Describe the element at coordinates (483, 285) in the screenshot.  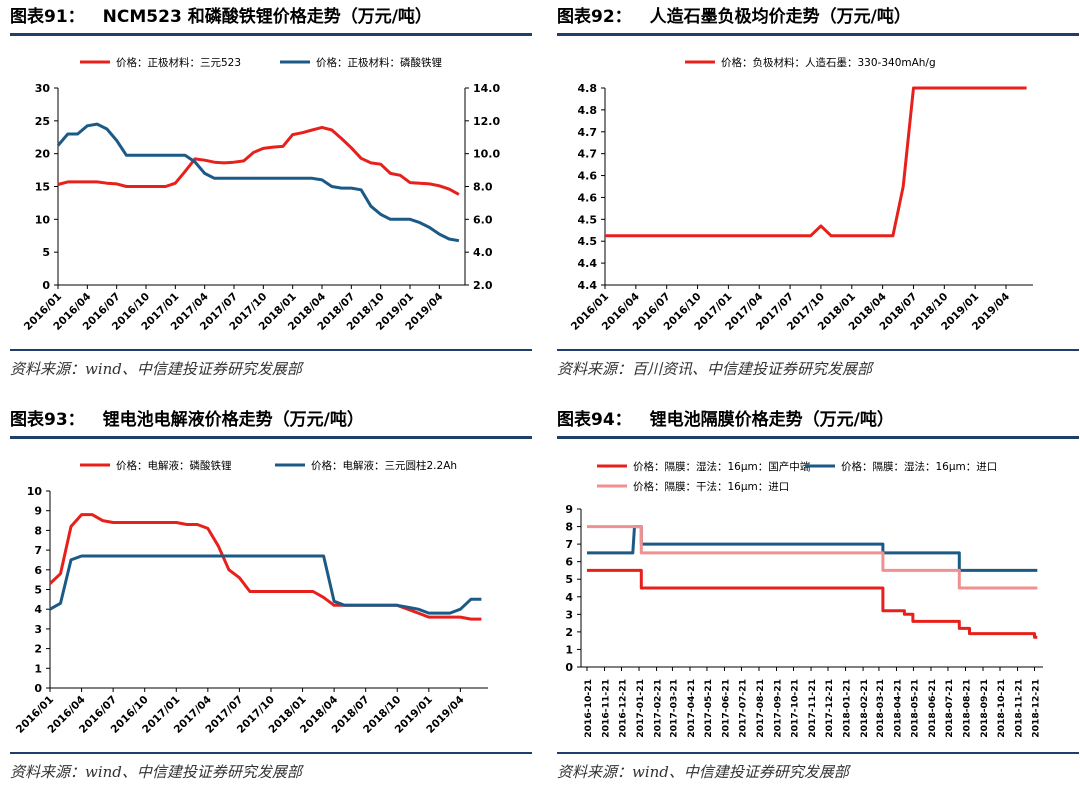
I see `y-right-tick-label: 2.0` at that location.